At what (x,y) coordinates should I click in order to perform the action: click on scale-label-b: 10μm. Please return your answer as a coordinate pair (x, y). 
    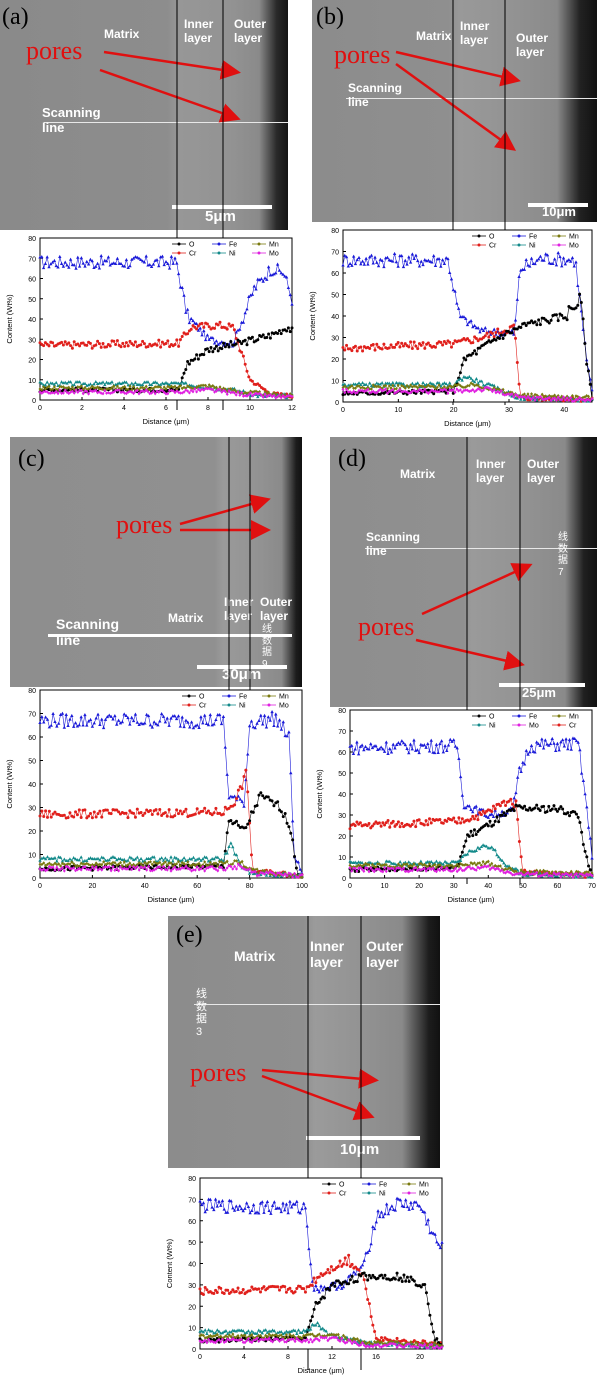
    Looking at the image, I should click on (559, 211).